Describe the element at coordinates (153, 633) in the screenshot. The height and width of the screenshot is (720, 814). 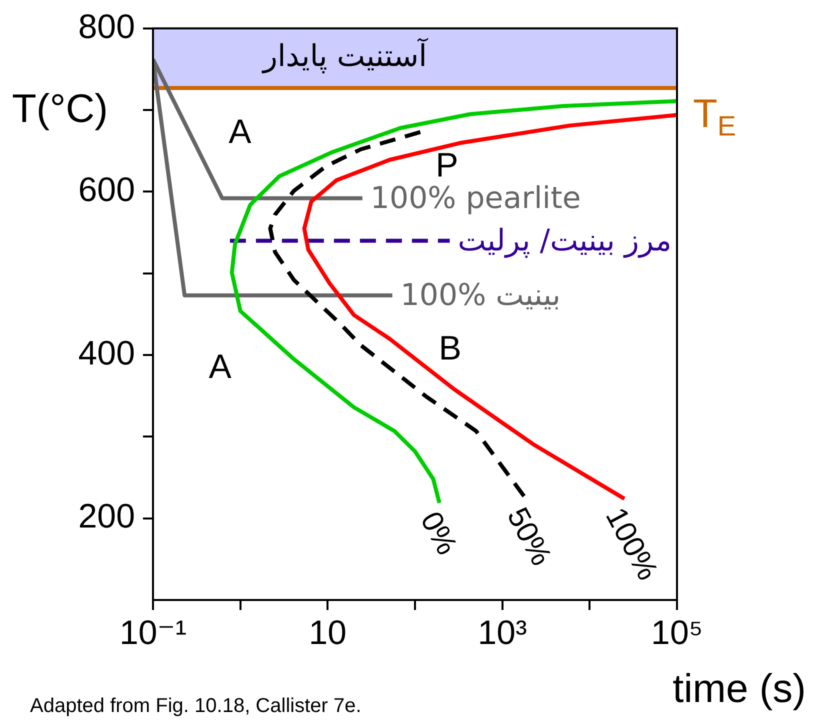
I see `x-tick-label: 10⁻¹` at that location.